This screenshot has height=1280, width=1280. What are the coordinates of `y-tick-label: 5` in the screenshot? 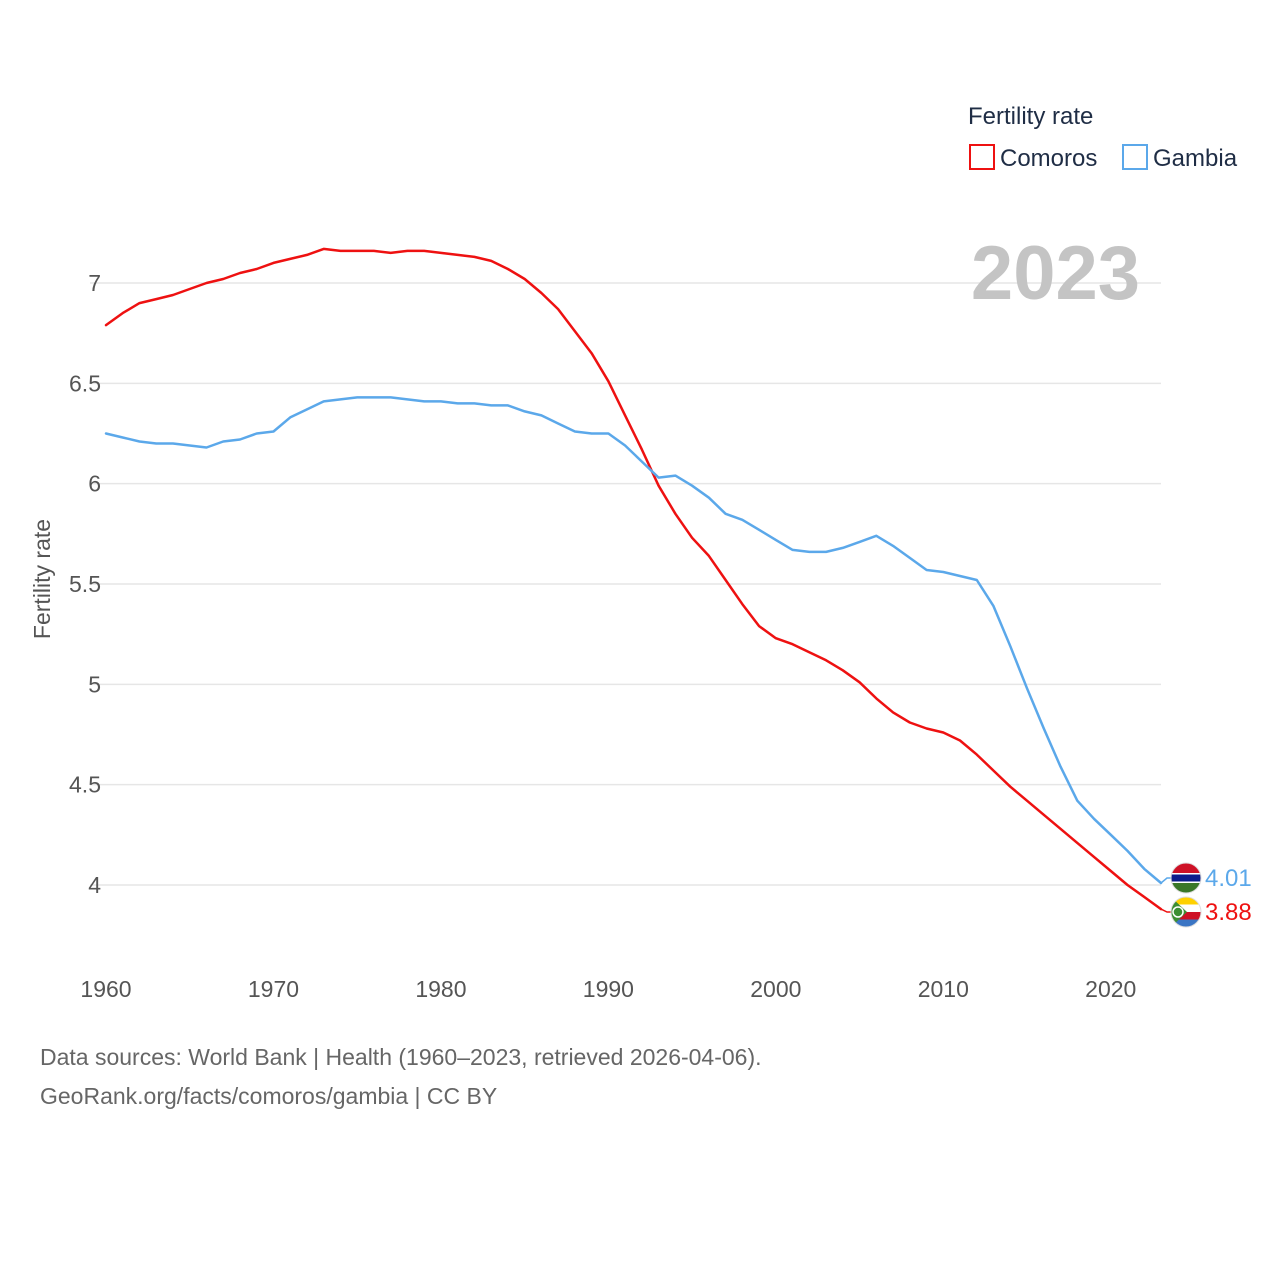 It's located at (94, 684).